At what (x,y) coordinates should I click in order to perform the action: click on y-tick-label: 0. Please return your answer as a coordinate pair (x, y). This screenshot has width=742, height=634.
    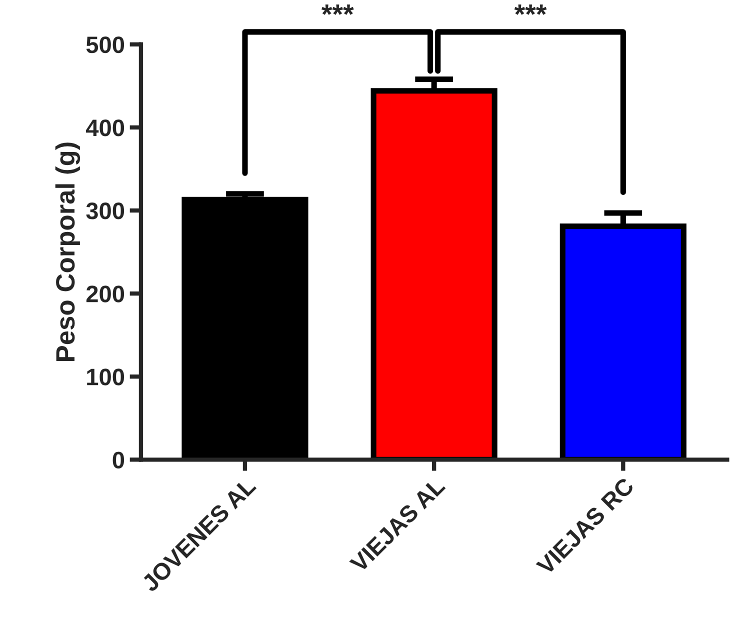
    Looking at the image, I should click on (118, 460).